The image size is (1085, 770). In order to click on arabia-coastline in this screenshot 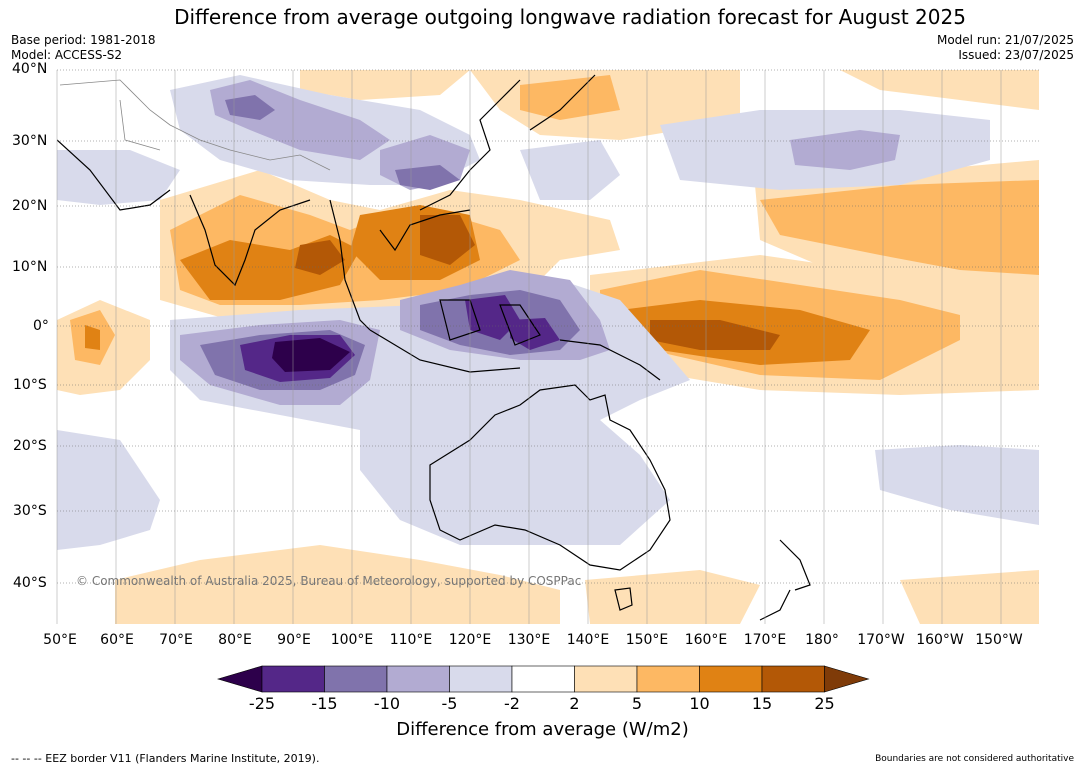, I will do `click(114, 175)`.